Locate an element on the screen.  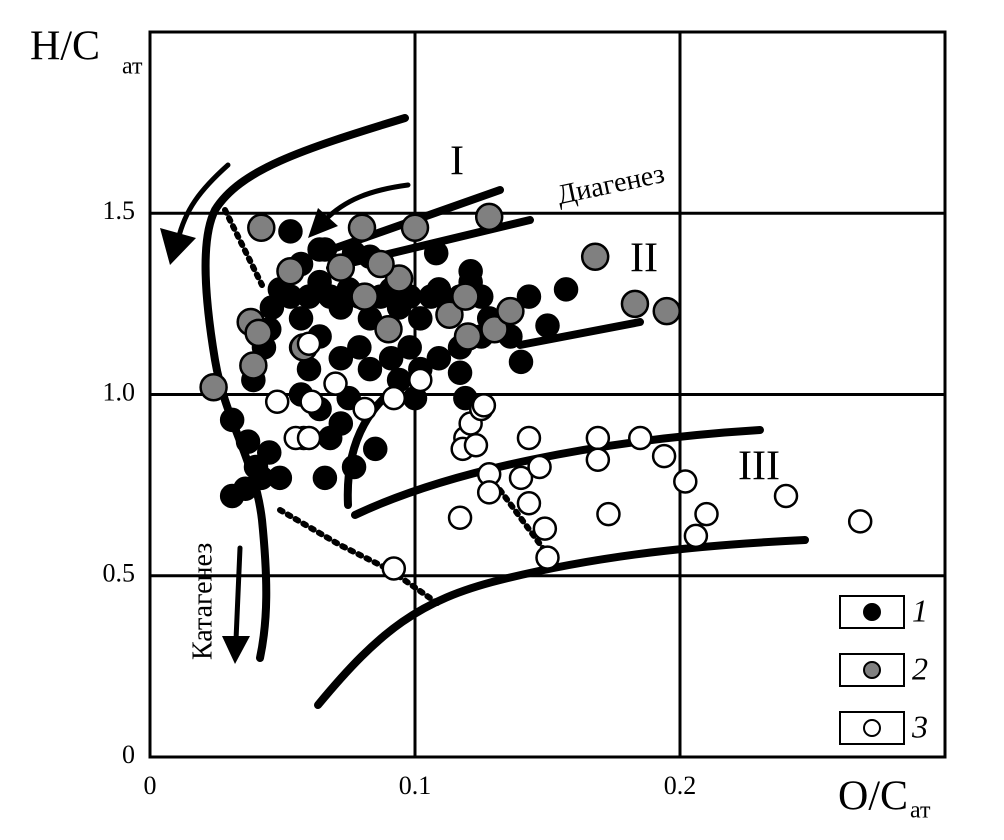
x-axis-label: O/C is located at coordinates (873, 797).